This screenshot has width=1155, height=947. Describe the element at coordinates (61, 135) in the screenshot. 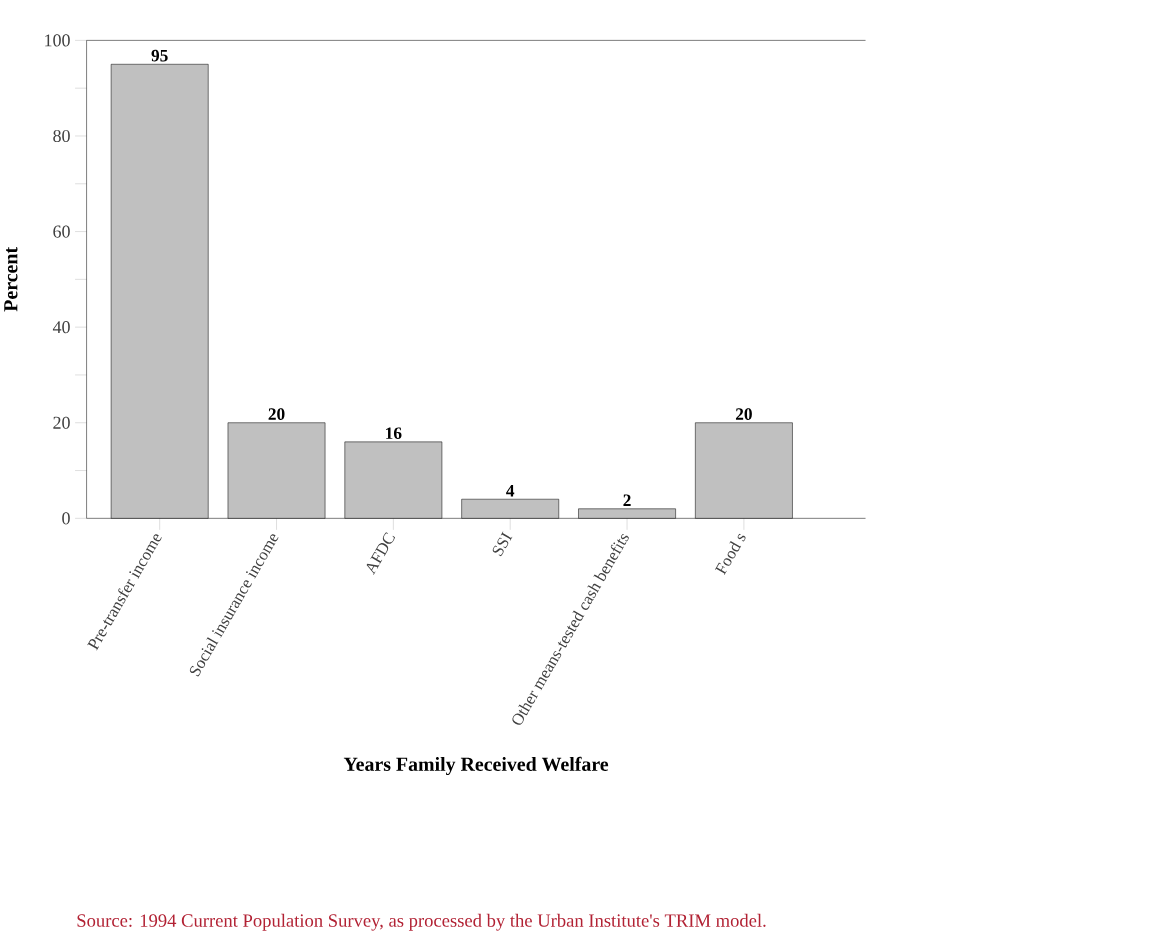

I see `y-tick-label: 80` at that location.